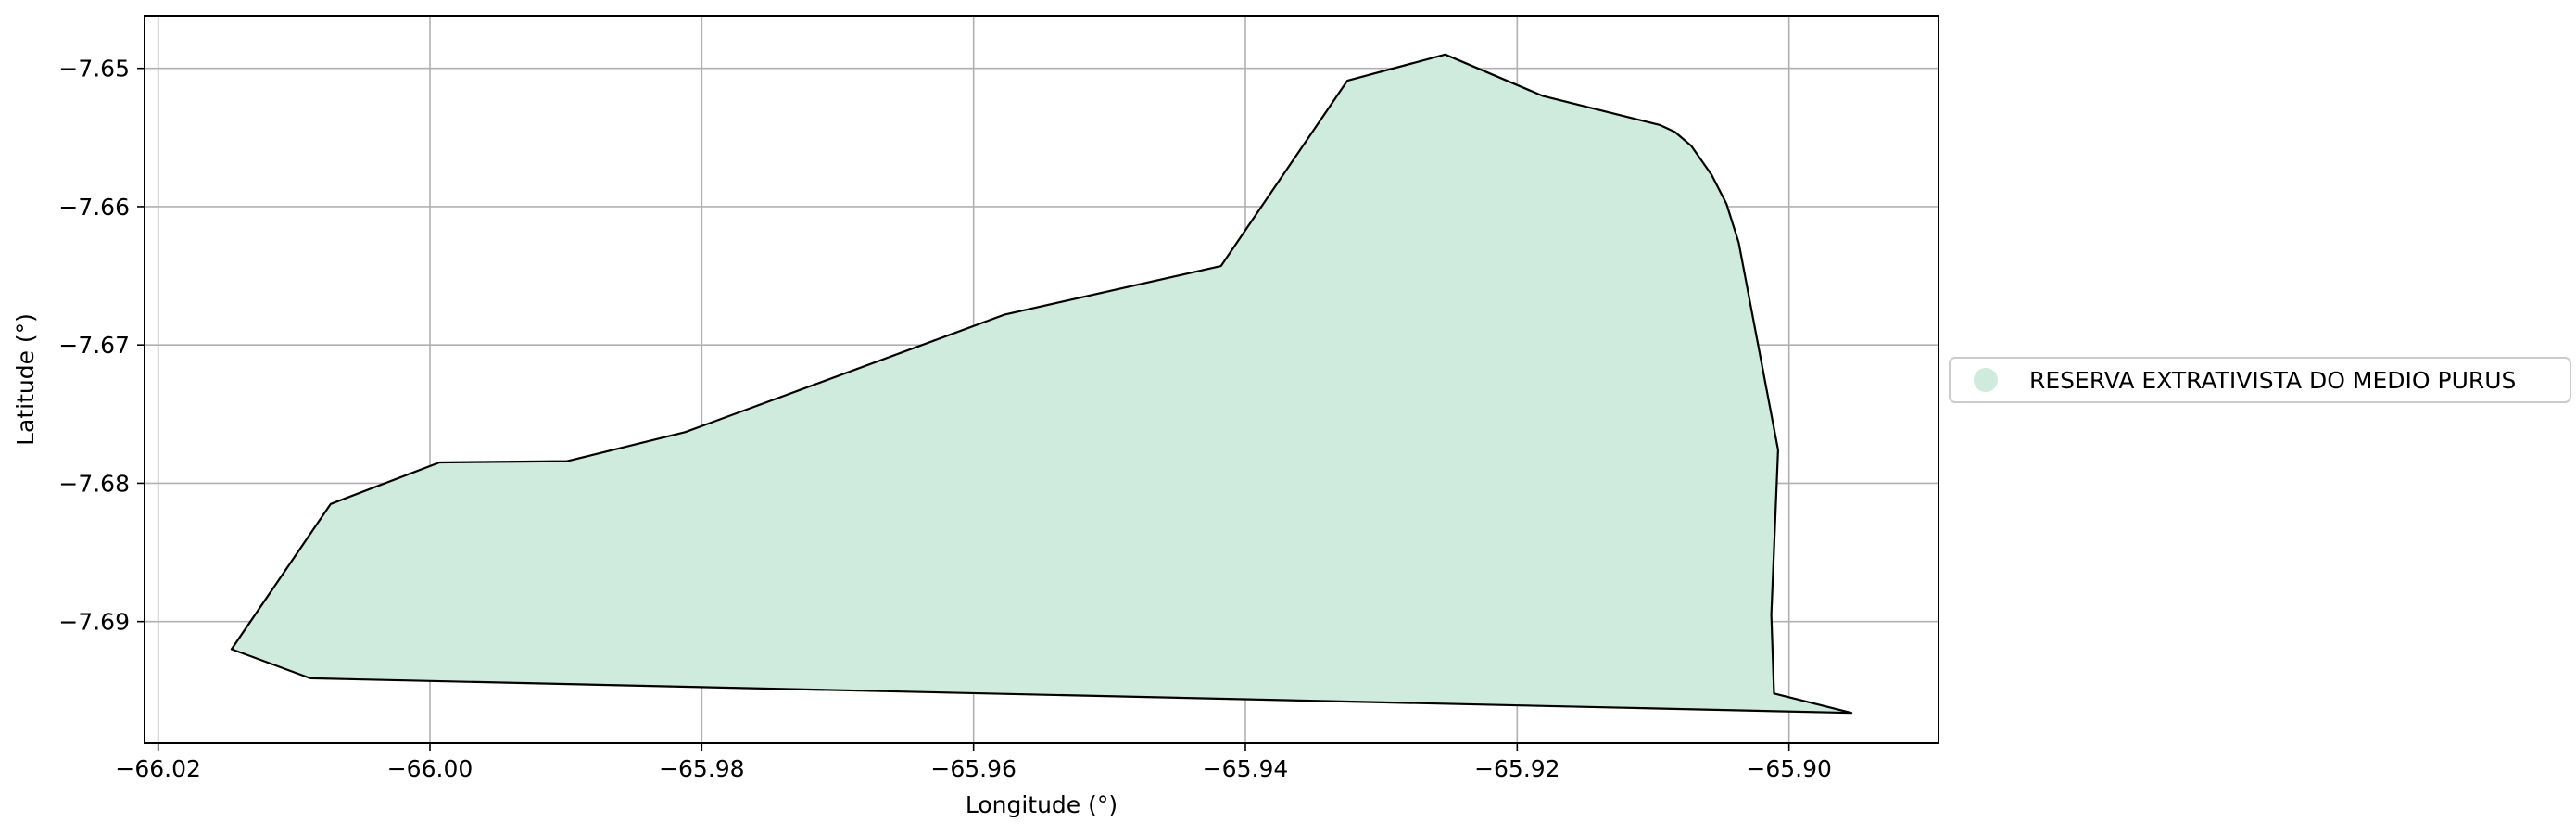 The height and width of the screenshot is (835, 2576). Describe the element at coordinates (973, 769) in the screenshot. I see `x-tick-label: −65.96` at that location.